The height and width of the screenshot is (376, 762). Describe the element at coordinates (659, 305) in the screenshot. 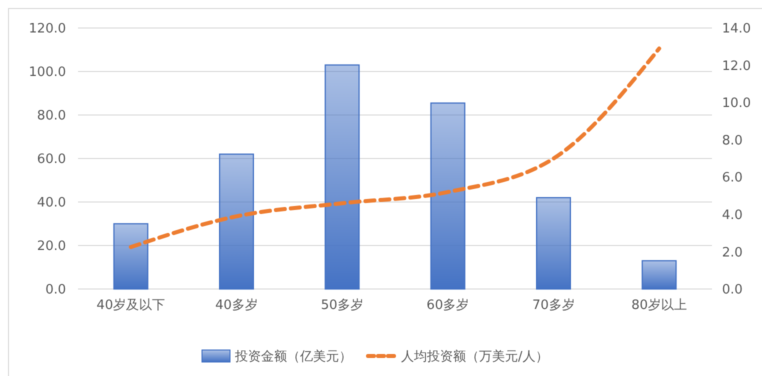

I see `x-tick-label: 80岁以上` at that location.